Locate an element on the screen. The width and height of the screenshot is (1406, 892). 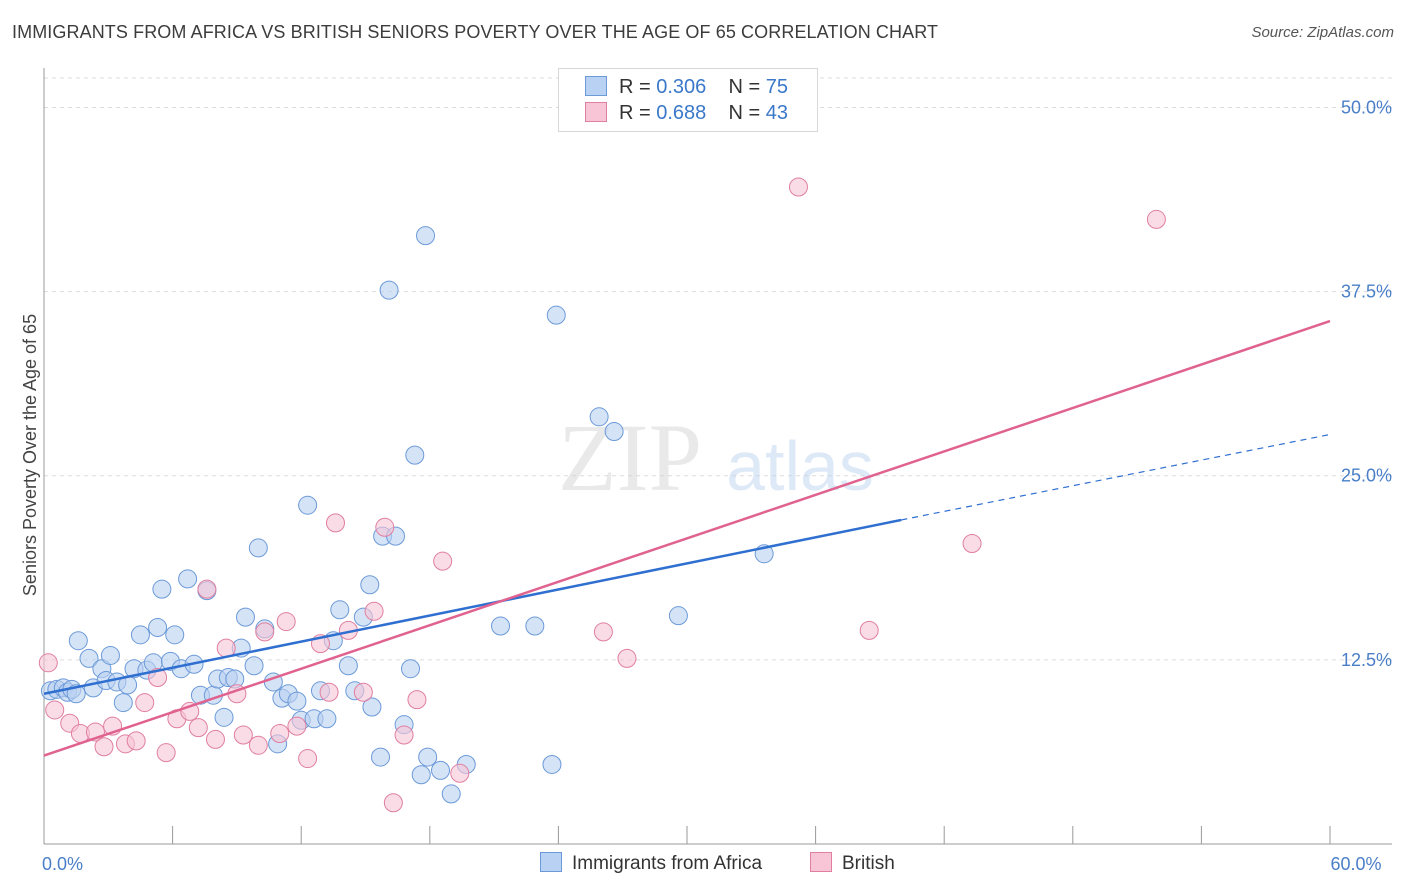
y-tick-label: 37.5% is located at coordinates (1366, 292).